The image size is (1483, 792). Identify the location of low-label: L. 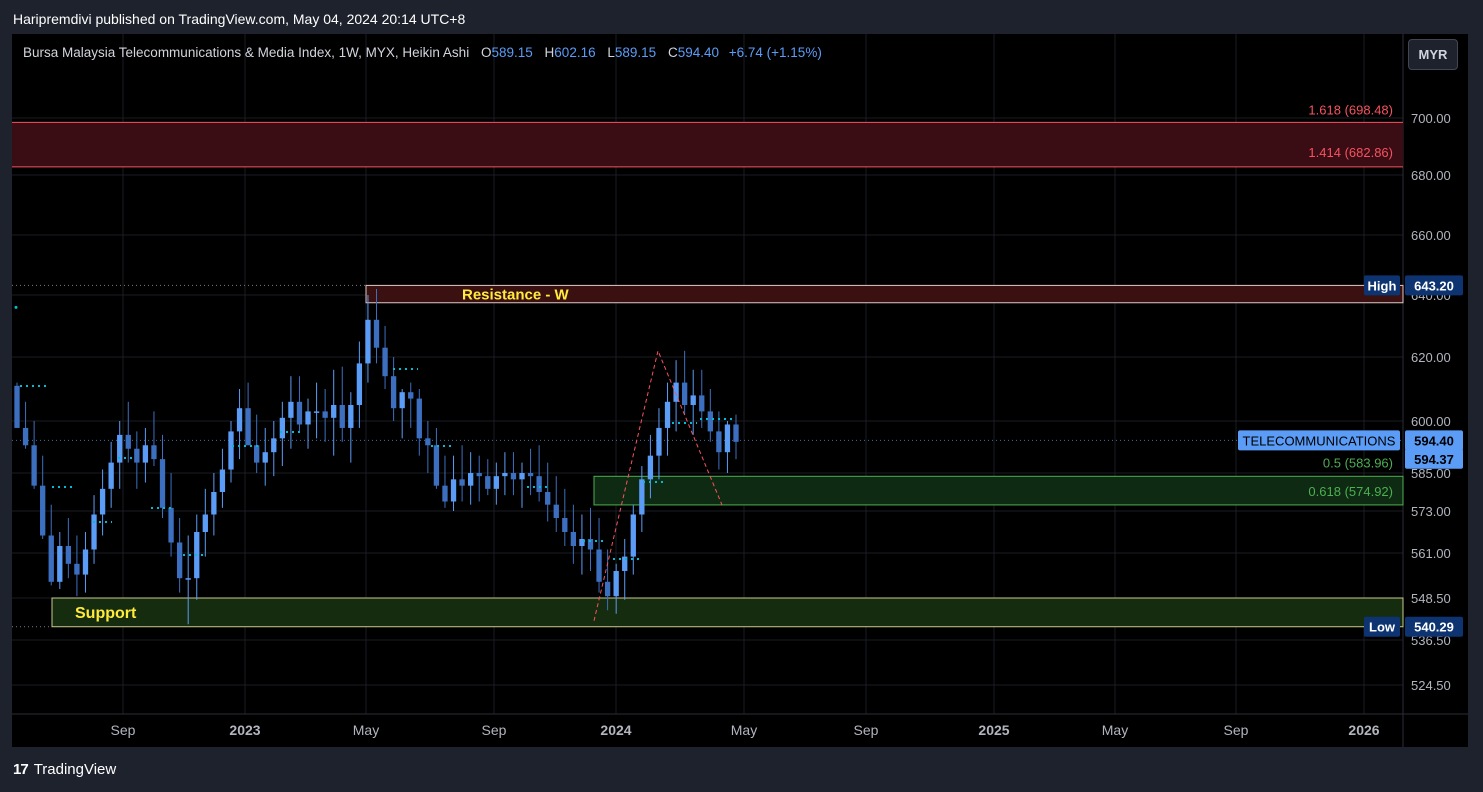
(611, 52).